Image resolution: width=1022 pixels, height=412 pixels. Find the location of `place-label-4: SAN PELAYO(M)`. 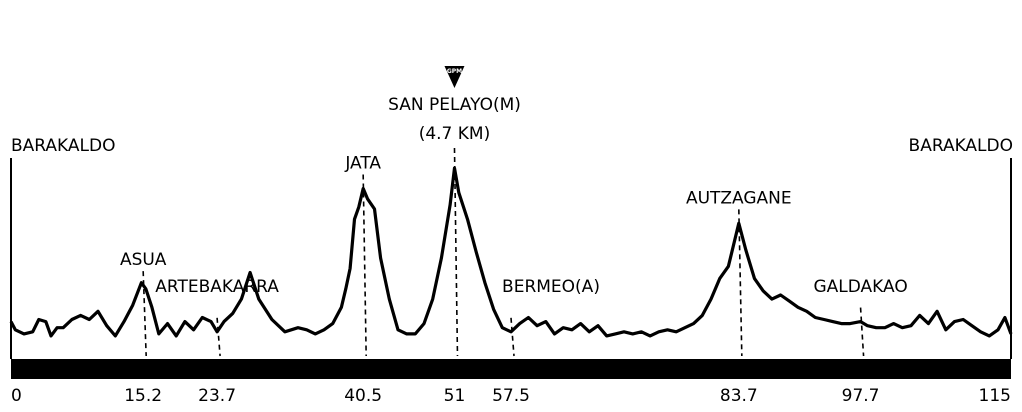

place-label-4: SAN PELAYO(M) is located at coordinates (454, 105).